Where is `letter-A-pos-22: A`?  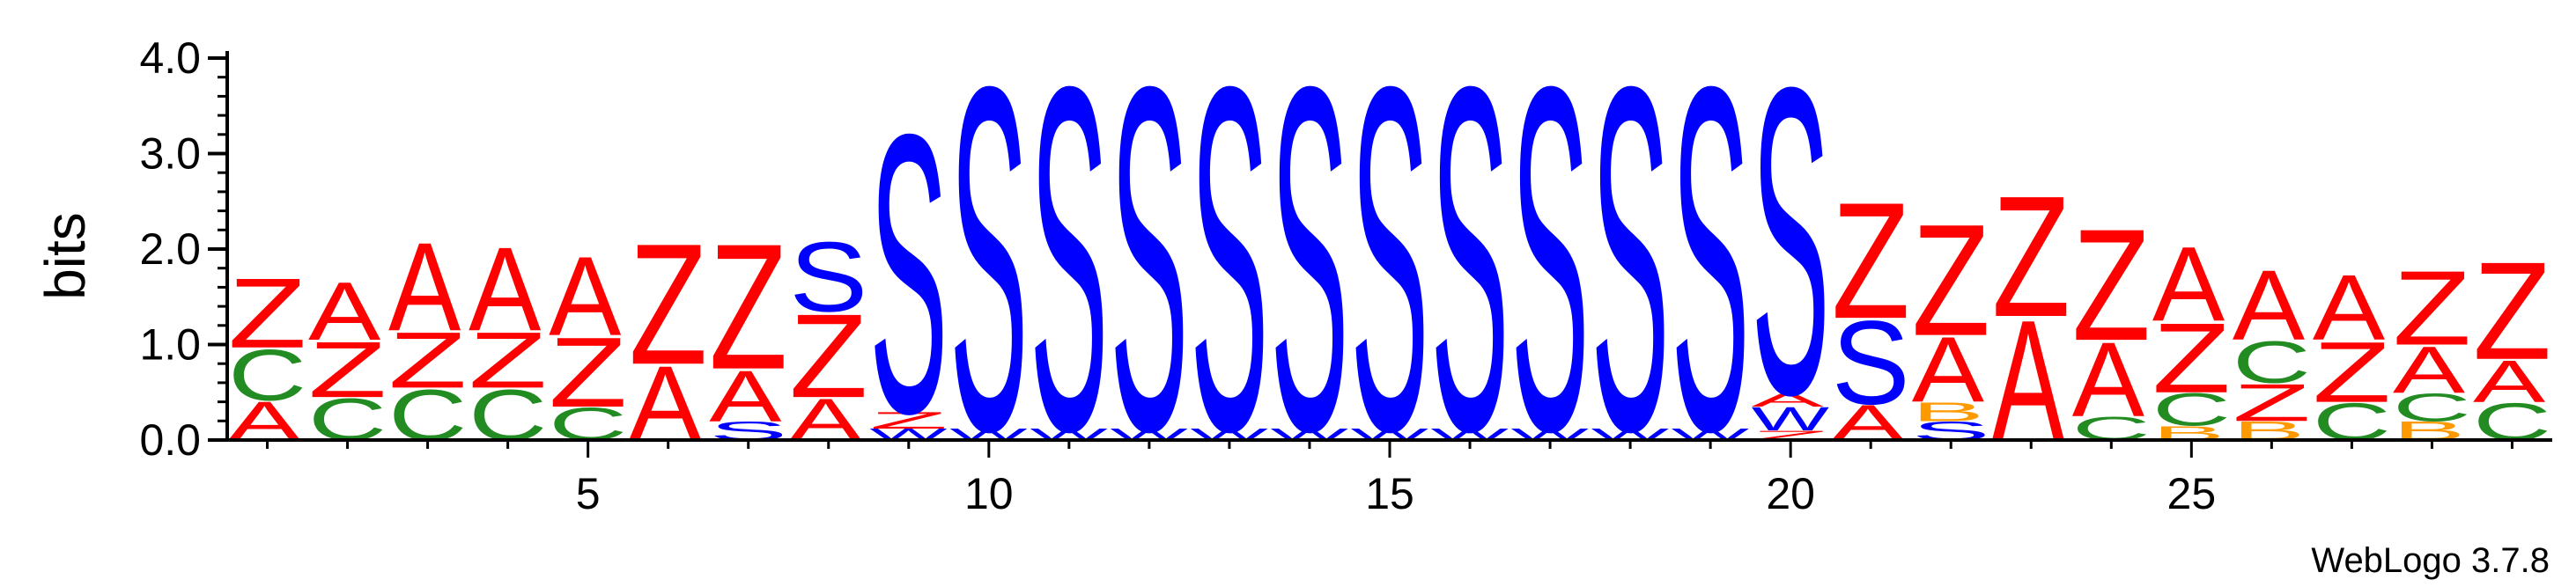 letter-A-pos-22: A is located at coordinates (1948, 370).